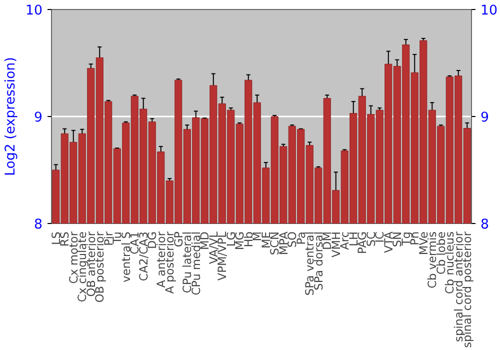  Describe the element at coordinates (484, 225) in the screenshot. I see `y2-tick-label: 8` at that location.